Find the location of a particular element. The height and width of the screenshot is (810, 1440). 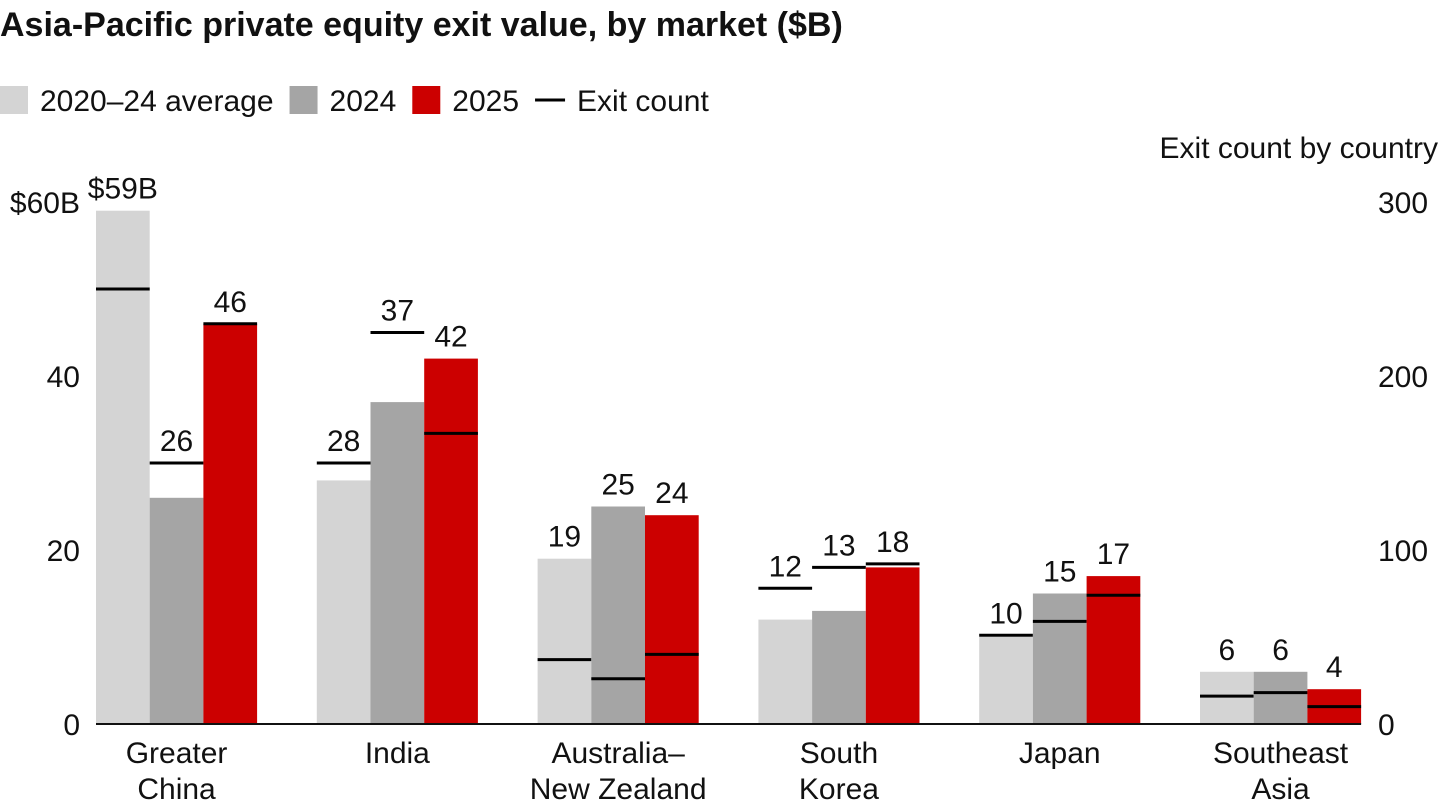

y2-tick-label: 200 is located at coordinates (1403, 377).